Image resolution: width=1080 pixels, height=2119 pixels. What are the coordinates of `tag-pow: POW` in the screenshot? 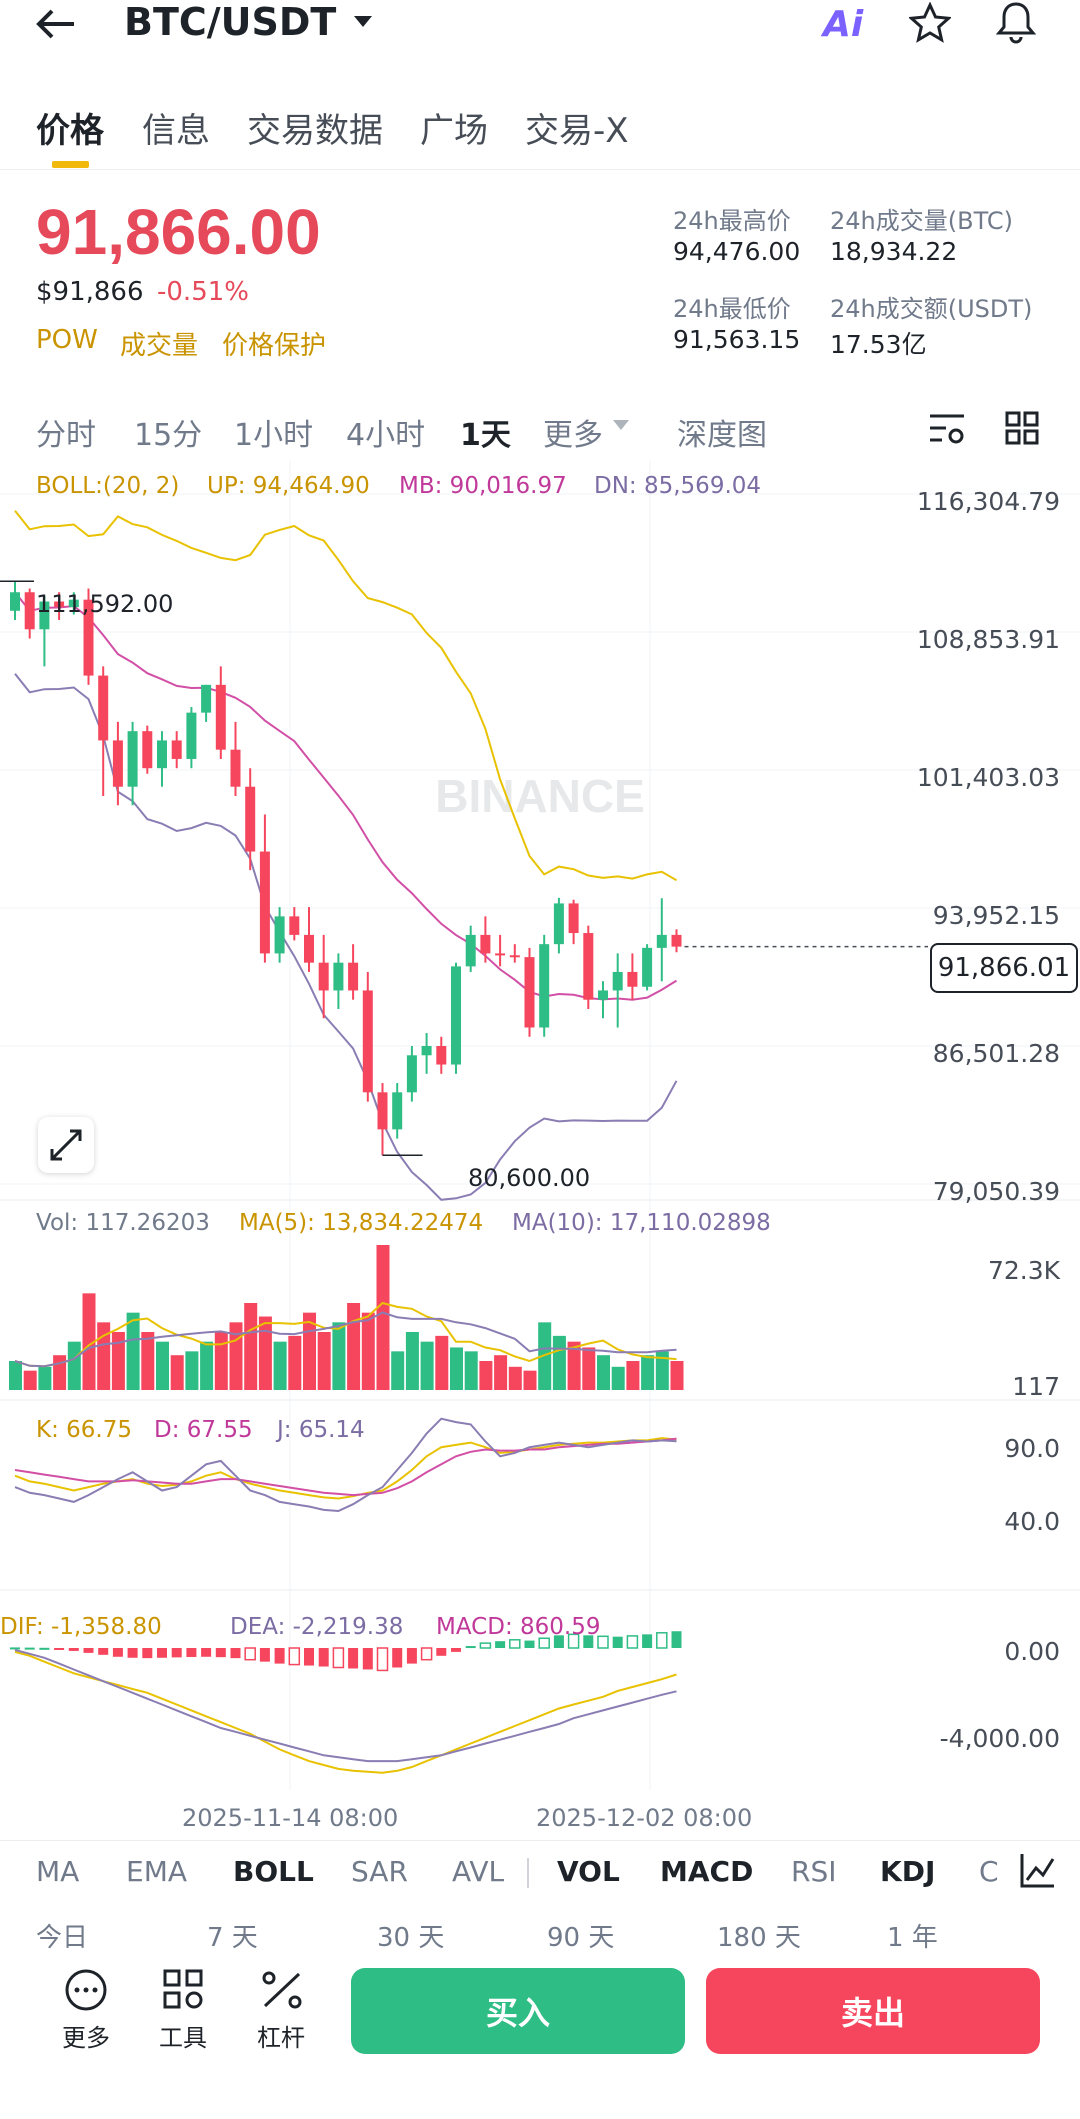 It's located at (67, 340).